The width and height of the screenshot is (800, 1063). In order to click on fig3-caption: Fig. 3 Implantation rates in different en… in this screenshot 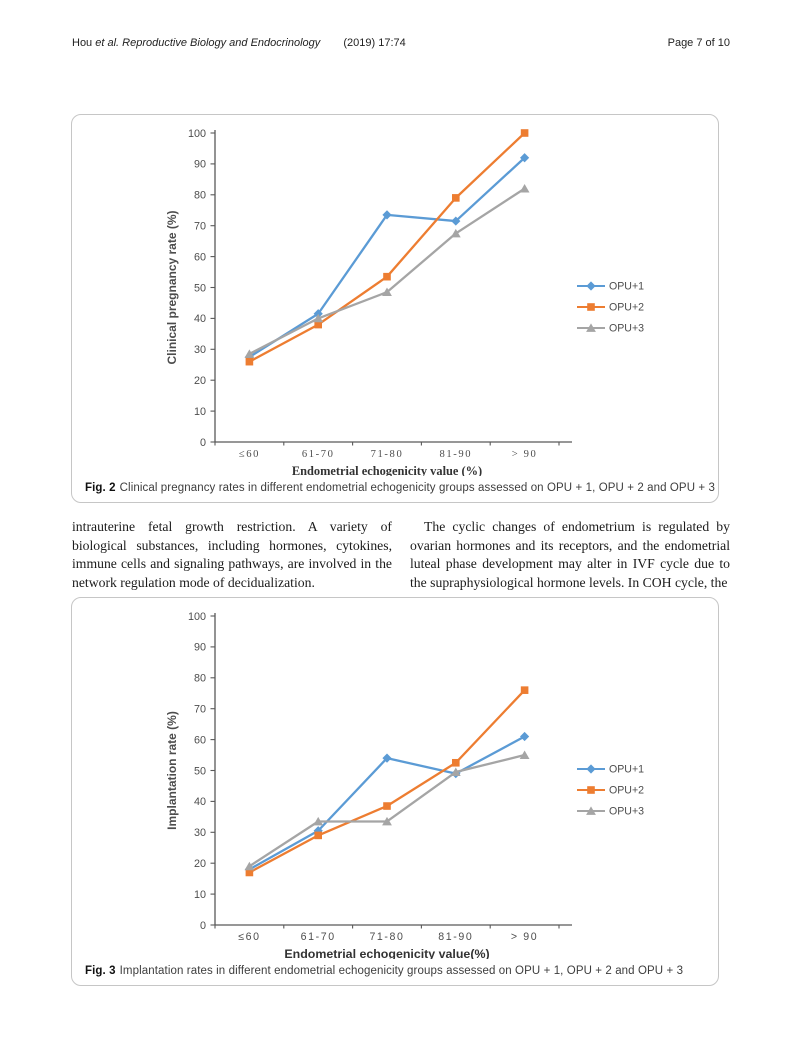, I will do `click(384, 971)`.